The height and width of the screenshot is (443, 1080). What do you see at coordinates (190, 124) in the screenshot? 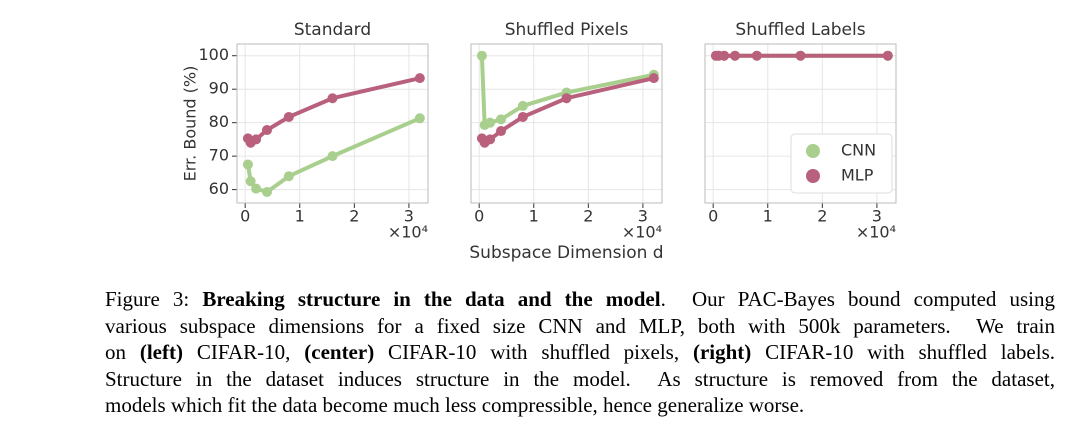
I see `y-axis-label: Err. Bound (%)` at bounding box center [190, 124].